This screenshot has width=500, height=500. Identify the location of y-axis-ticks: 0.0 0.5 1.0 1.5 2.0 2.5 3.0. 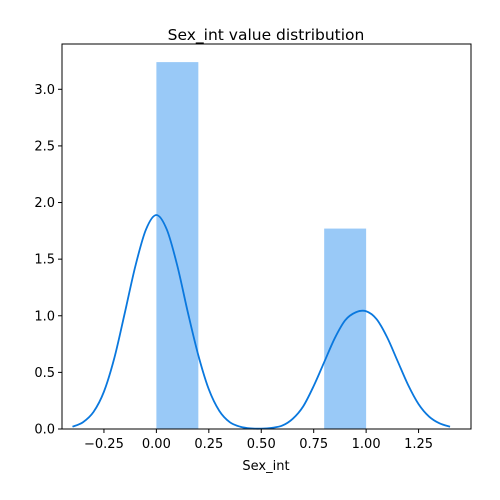
(48, 260).